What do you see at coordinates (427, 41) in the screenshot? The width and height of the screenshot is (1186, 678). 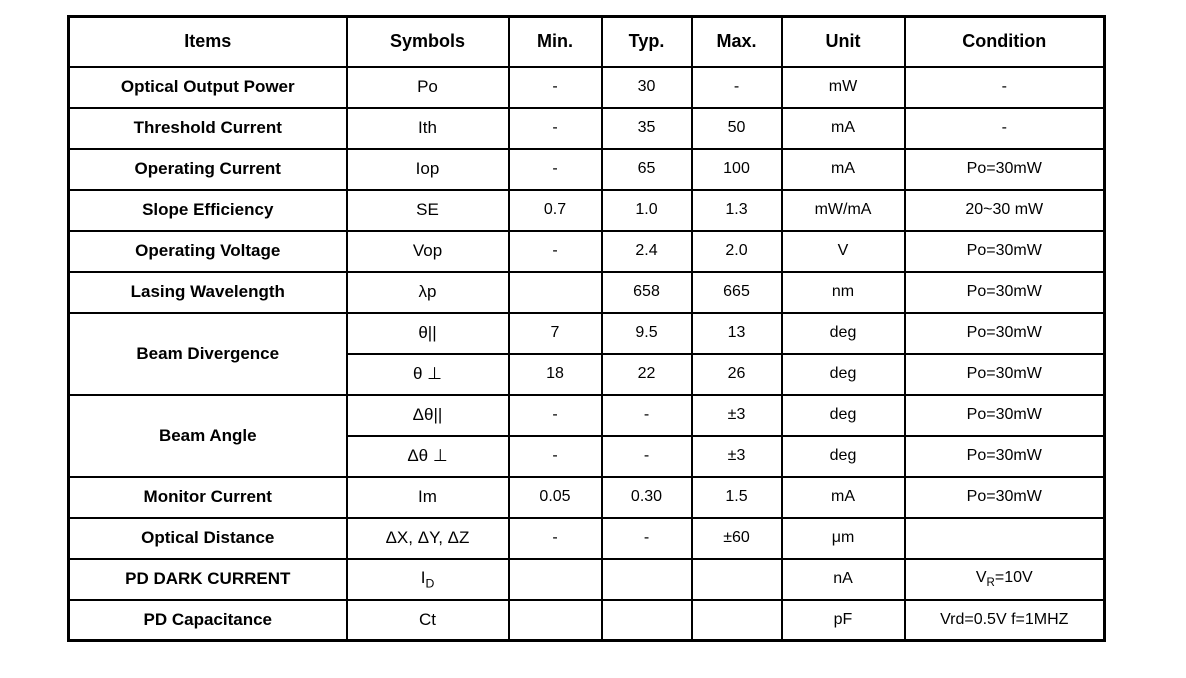 I see `header-symbols: Symbols` at bounding box center [427, 41].